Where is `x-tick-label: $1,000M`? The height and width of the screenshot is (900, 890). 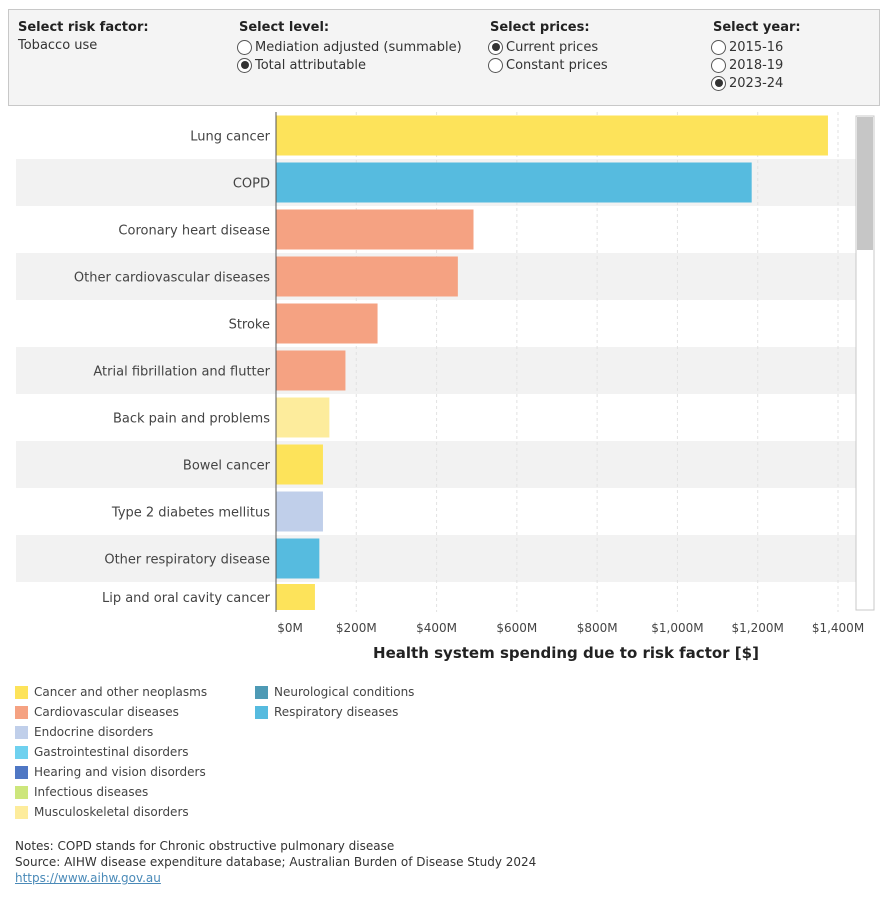 x-tick-label: $1,000M is located at coordinates (677, 628).